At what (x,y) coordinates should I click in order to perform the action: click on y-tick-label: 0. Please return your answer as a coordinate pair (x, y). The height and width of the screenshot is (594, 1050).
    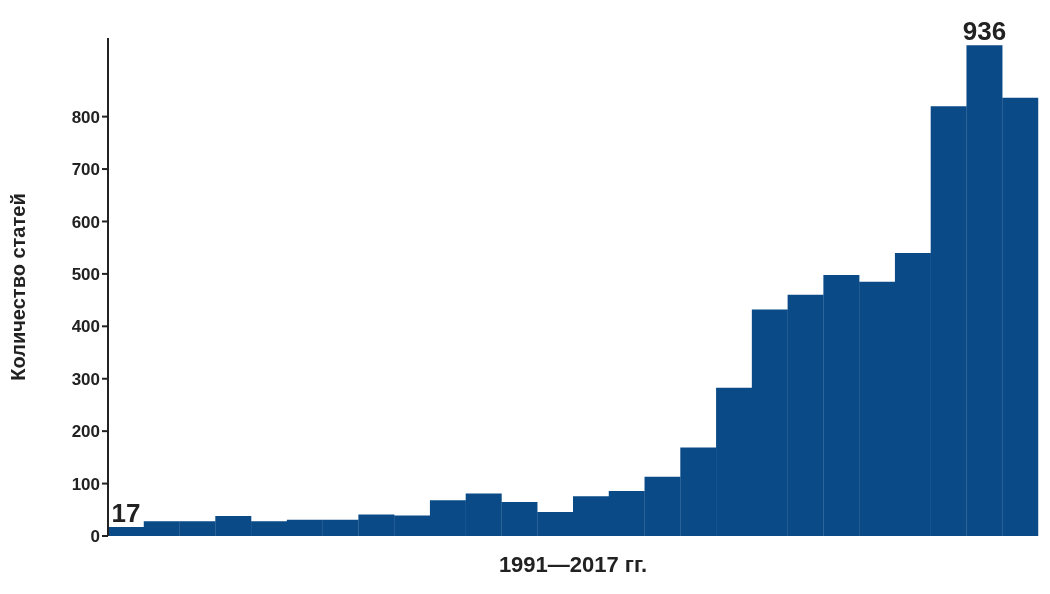
    Looking at the image, I should click on (95, 537).